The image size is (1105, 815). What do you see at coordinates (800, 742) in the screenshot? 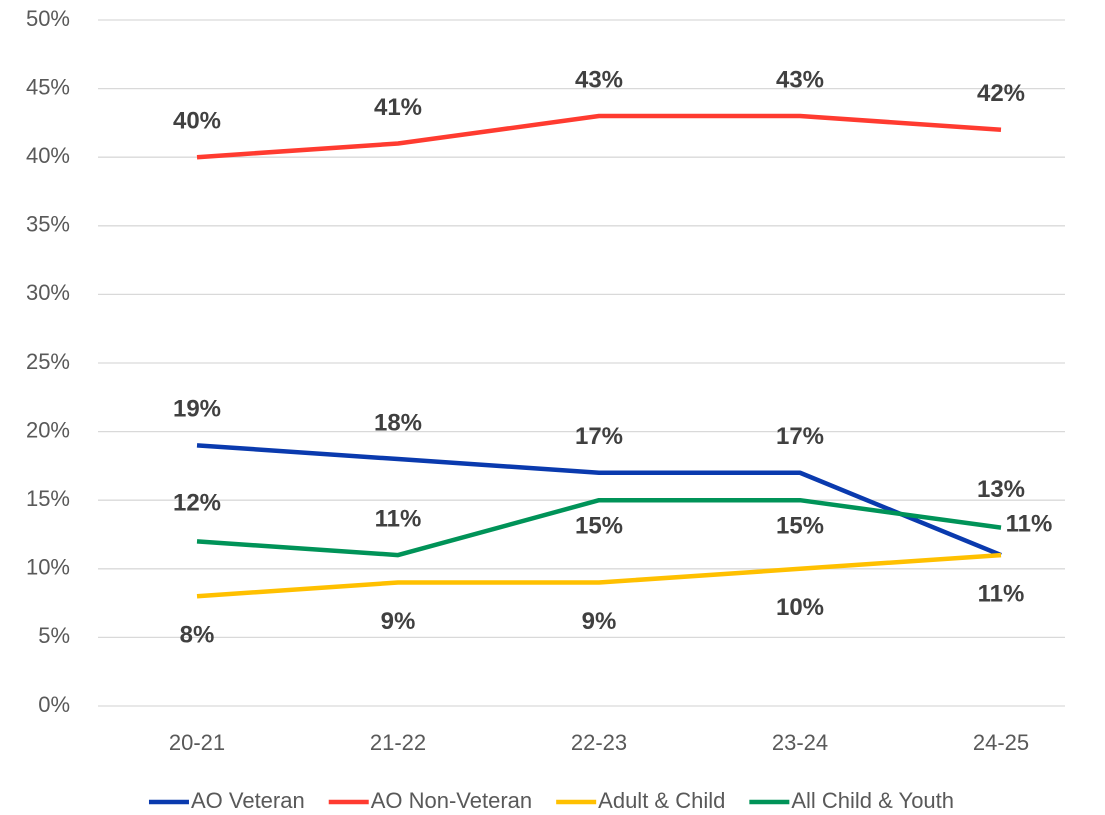
I see `x-tick-label: 23-24` at bounding box center [800, 742].